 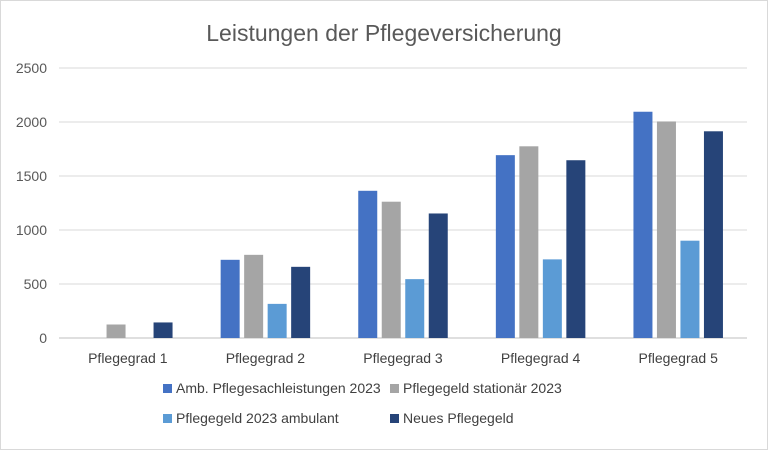 I want to click on y-tick-label: 500, so click(x=36, y=284).